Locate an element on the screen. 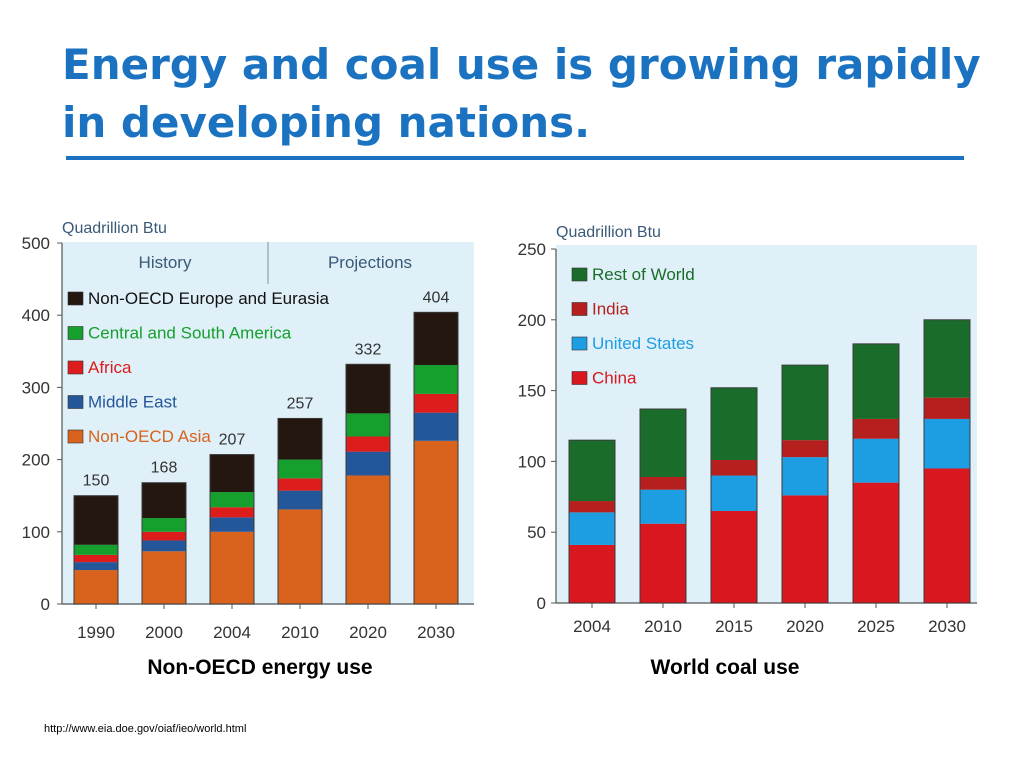 This screenshot has width=1024, height=768. y-tick-label: 250 is located at coordinates (532, 249).